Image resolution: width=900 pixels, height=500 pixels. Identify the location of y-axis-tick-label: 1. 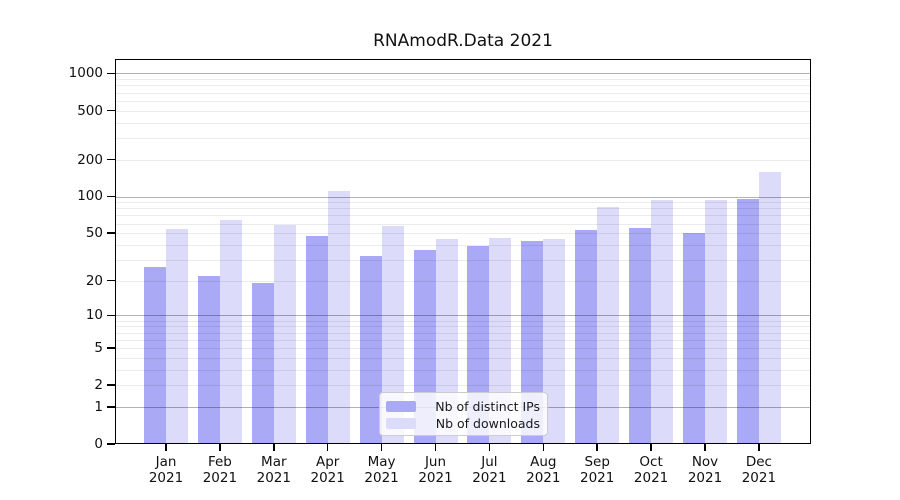
(98, 406).